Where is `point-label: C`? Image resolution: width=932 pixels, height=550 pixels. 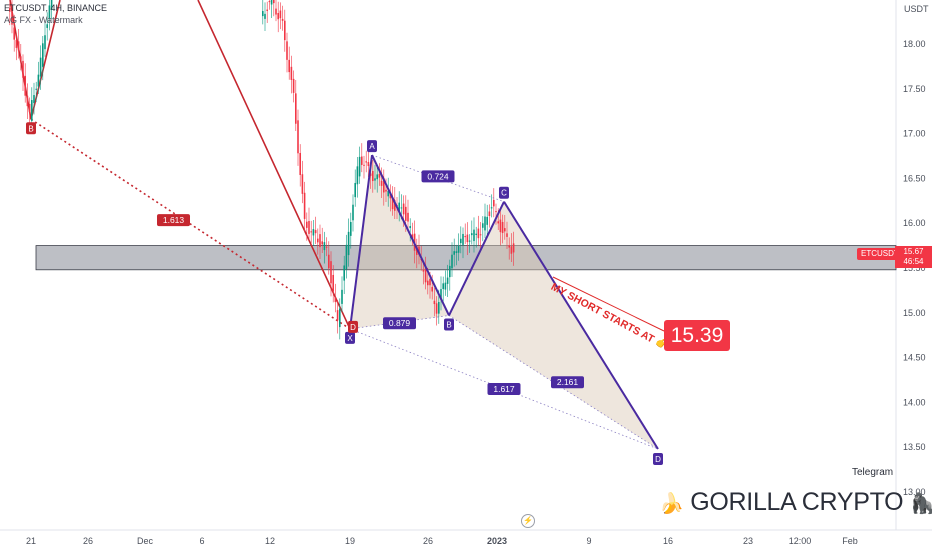
point-label: C is located at coordinates (504, 193).